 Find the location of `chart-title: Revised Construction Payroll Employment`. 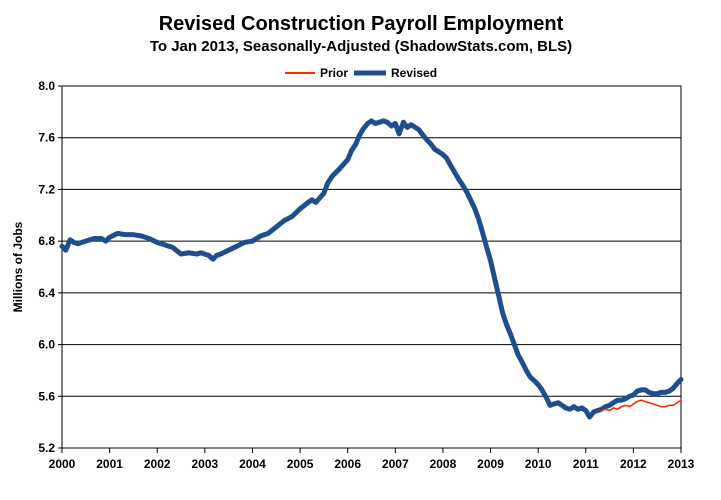

chart-title: Revised Construction Payroll Employment is located at coordinates (361, 24).